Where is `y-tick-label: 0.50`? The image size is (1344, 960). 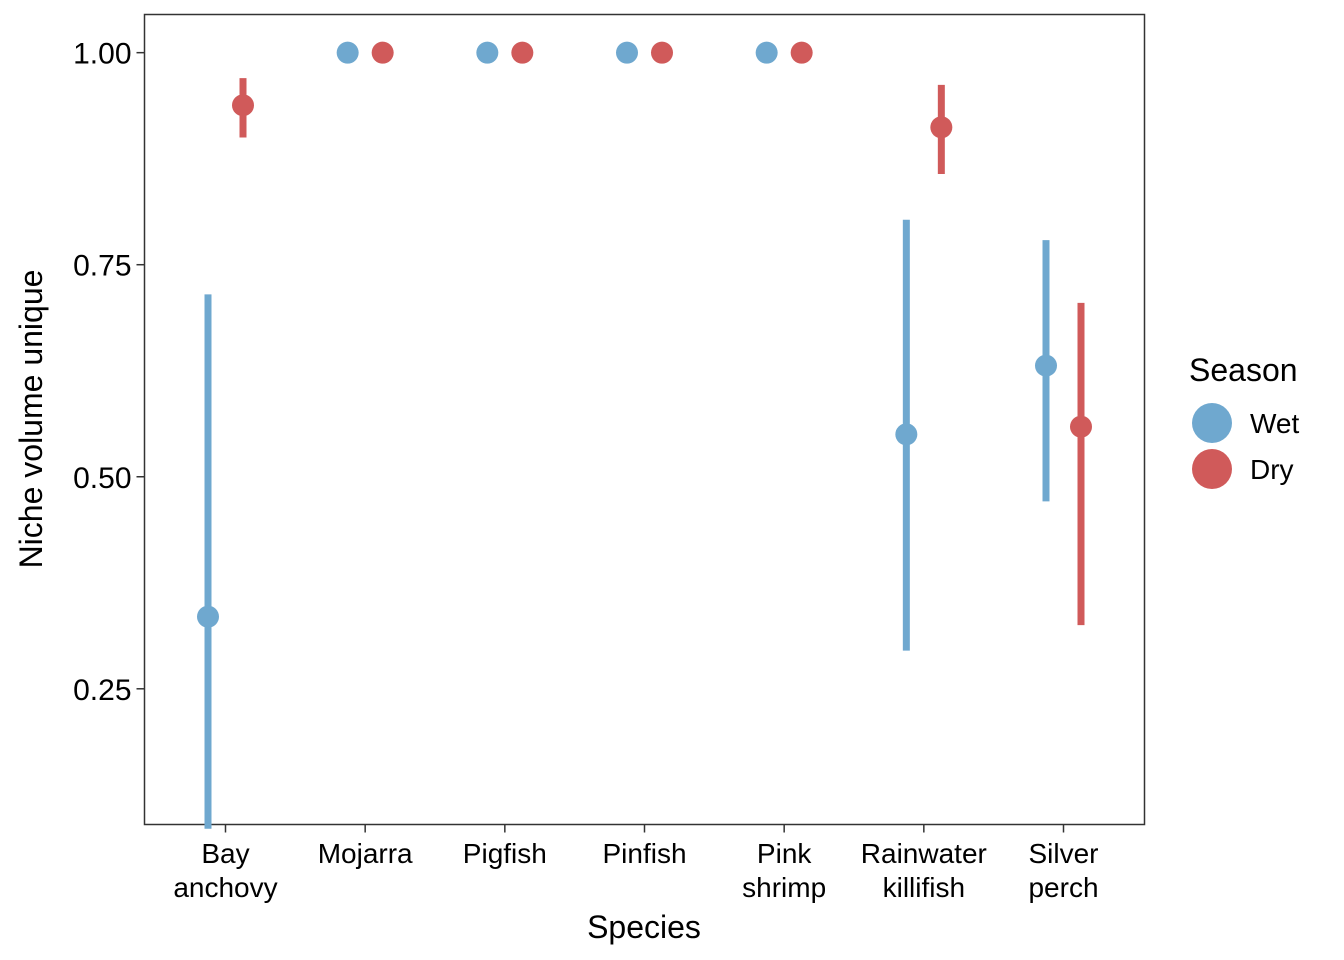 y-tick-label: 0.50 is located at coordinates (102, 478).